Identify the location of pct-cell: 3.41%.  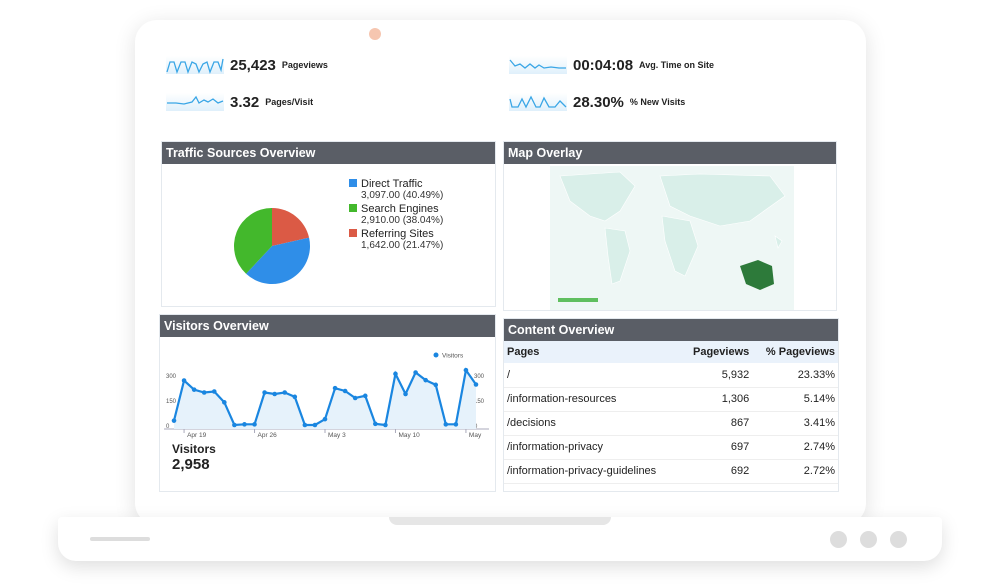
(795, 423).